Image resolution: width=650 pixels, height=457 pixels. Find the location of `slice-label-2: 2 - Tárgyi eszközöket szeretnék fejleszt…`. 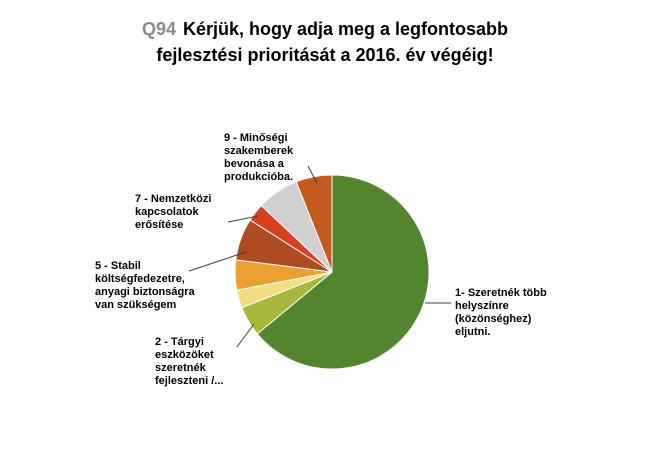

slice-label-2: 2 - Tárgyi eszközöket szeretnék fejleszt… is located at coordinates (189, 361).